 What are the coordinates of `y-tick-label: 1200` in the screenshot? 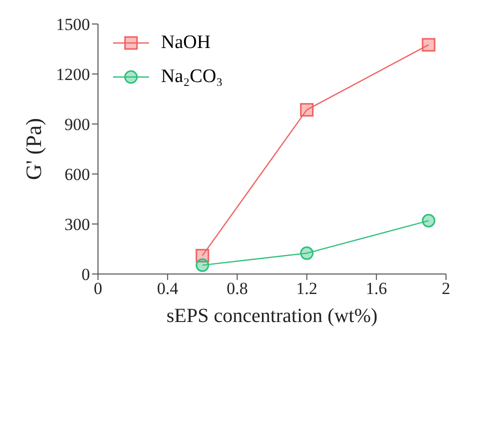 It's located at (73, 74).